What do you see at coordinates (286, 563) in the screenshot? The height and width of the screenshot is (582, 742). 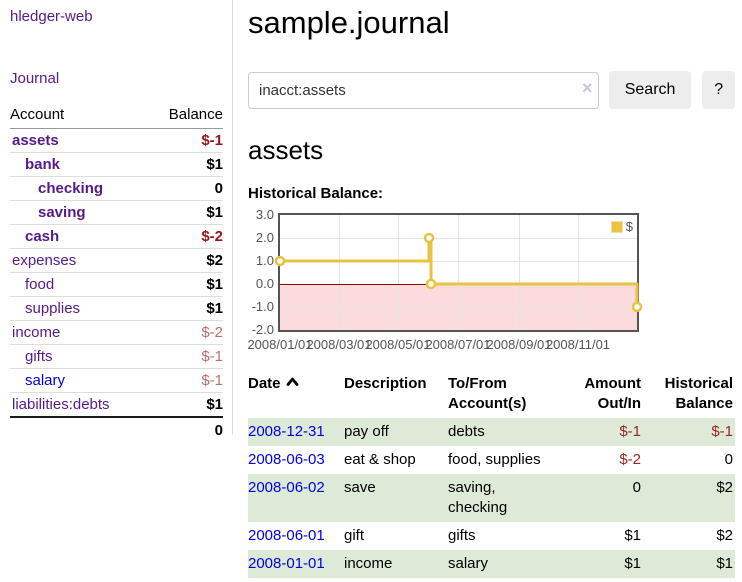 I see `transaction-date-link: 2008-01-01` at bounding box center [286, 563].